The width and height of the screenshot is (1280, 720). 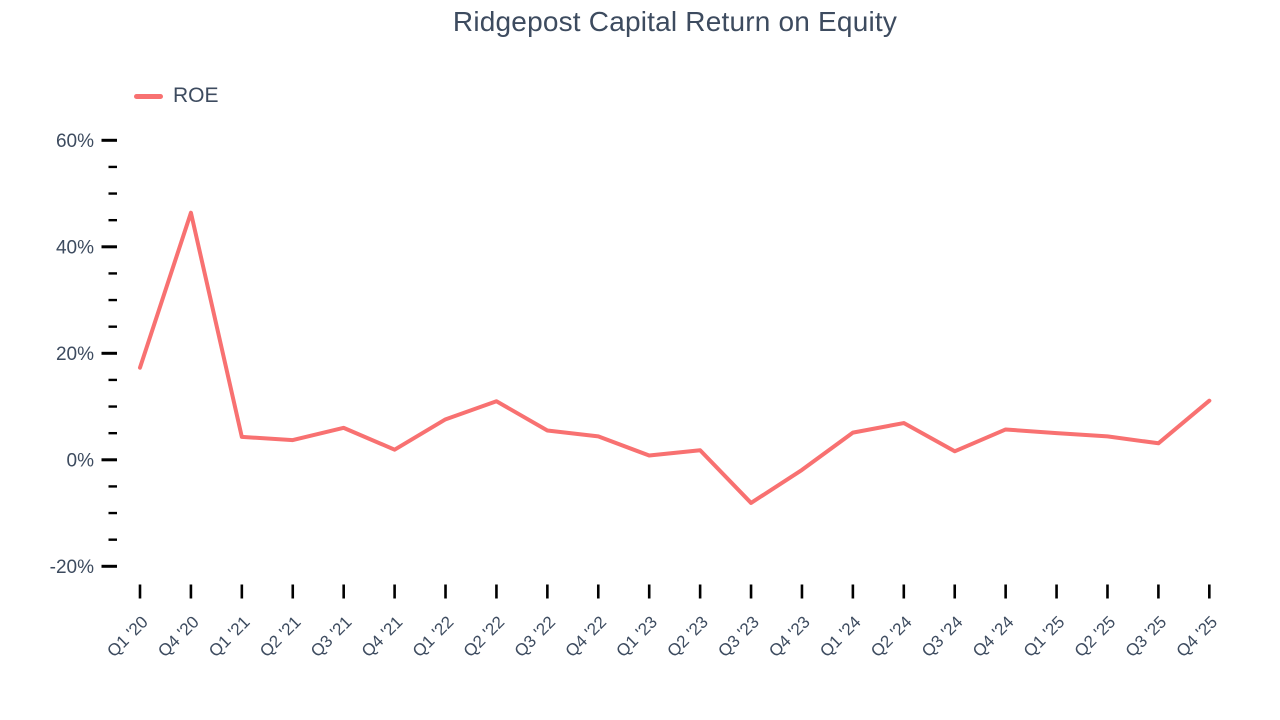 I want to click on x-tick-label: Q4 '22, so click(x=586, y=636).